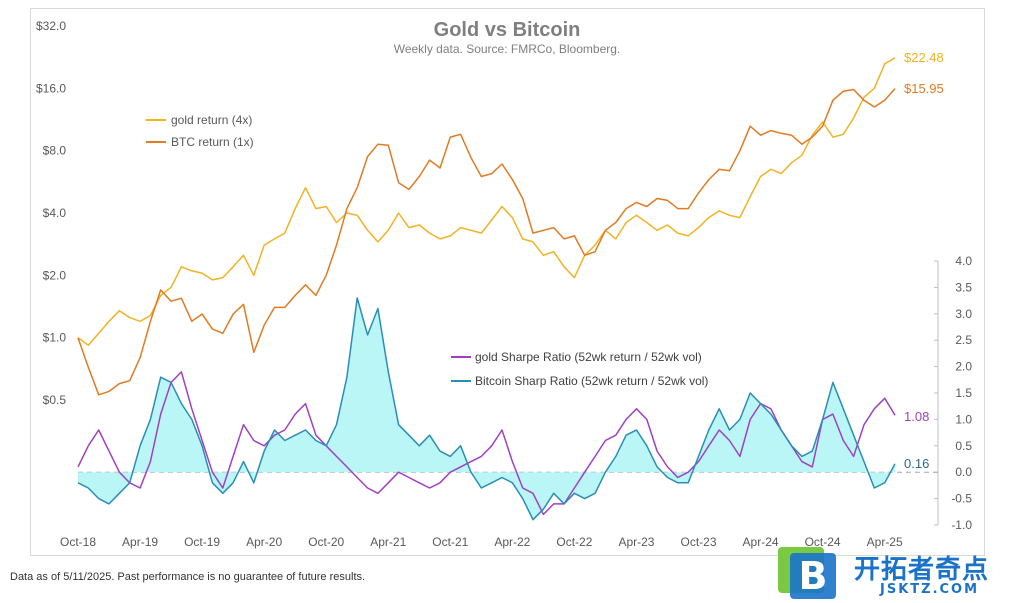 Image resolution: width=1015 pixels, height=603 pixels. I want to click on watermark-subtext: JSKTZ.COM, so click(930, 589).